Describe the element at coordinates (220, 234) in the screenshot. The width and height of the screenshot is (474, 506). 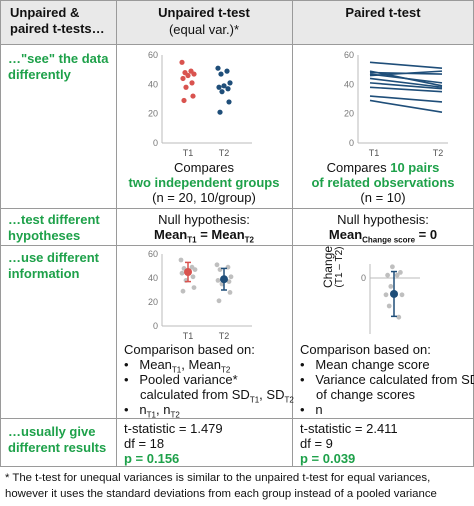
I see `null-eq: = Mean` at that location.